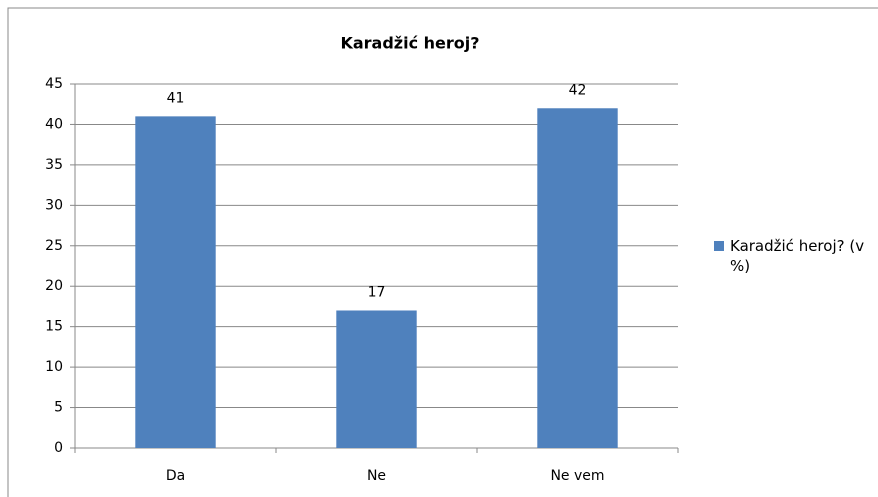 This screenshot has width=878, height=497. I want to click on y-tick-label: 5, so click(58, 408).